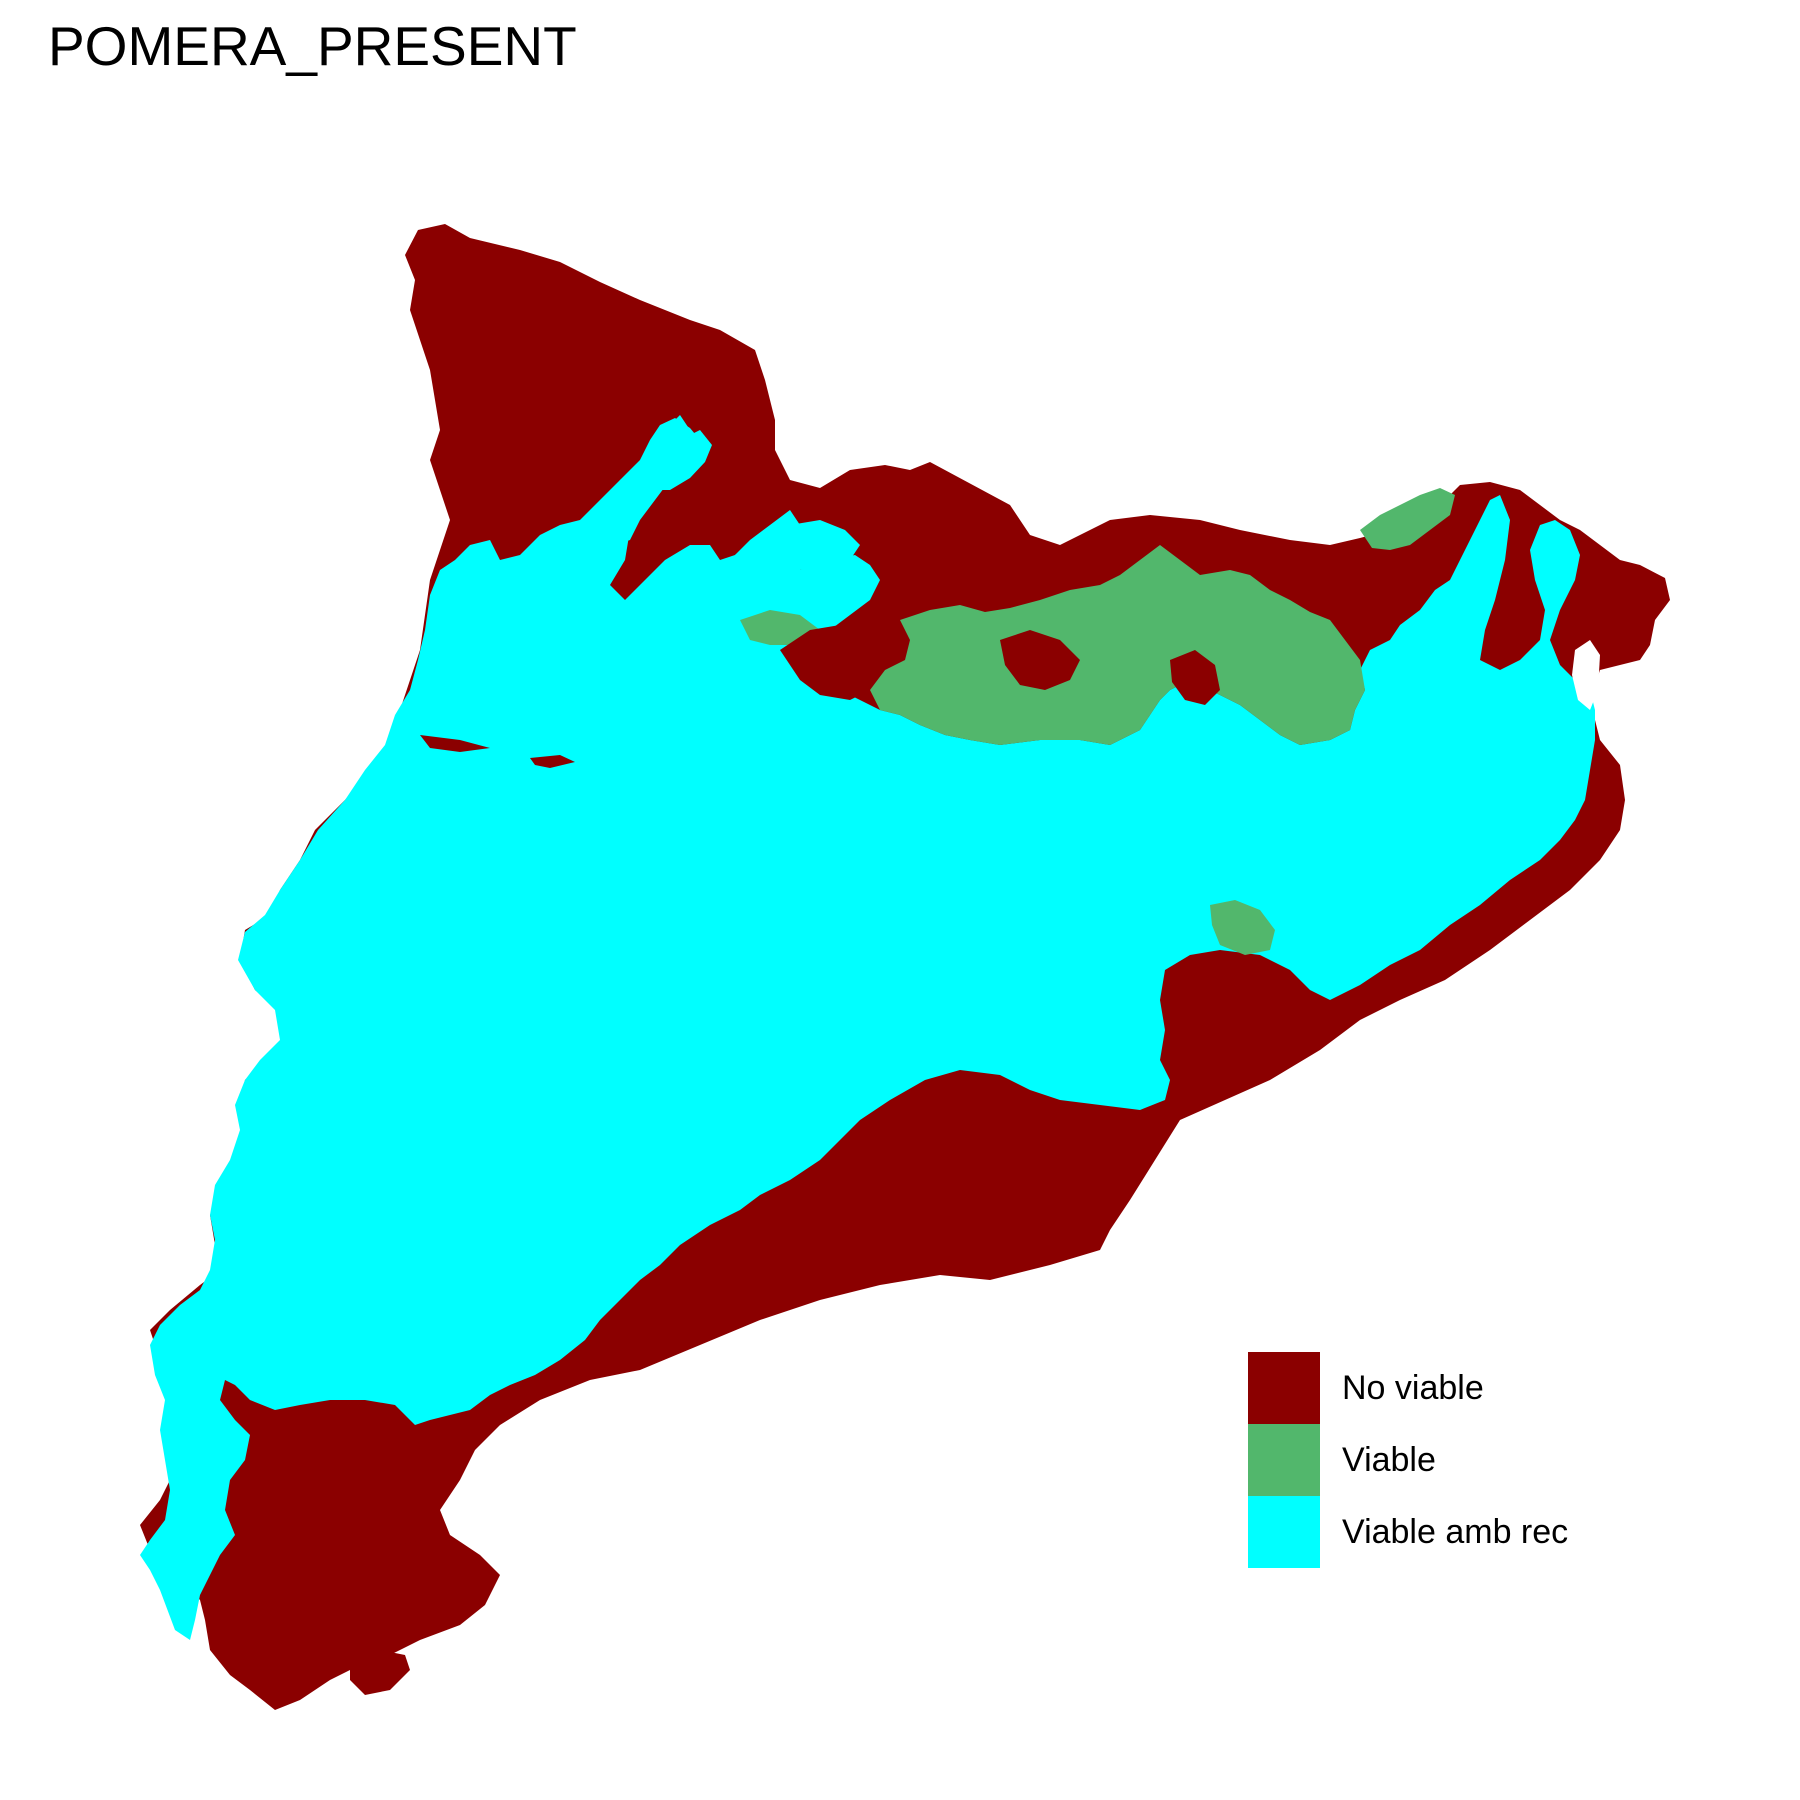  I want to click on legend-swatch-viable-amb-rec, so click(1284, 1532).